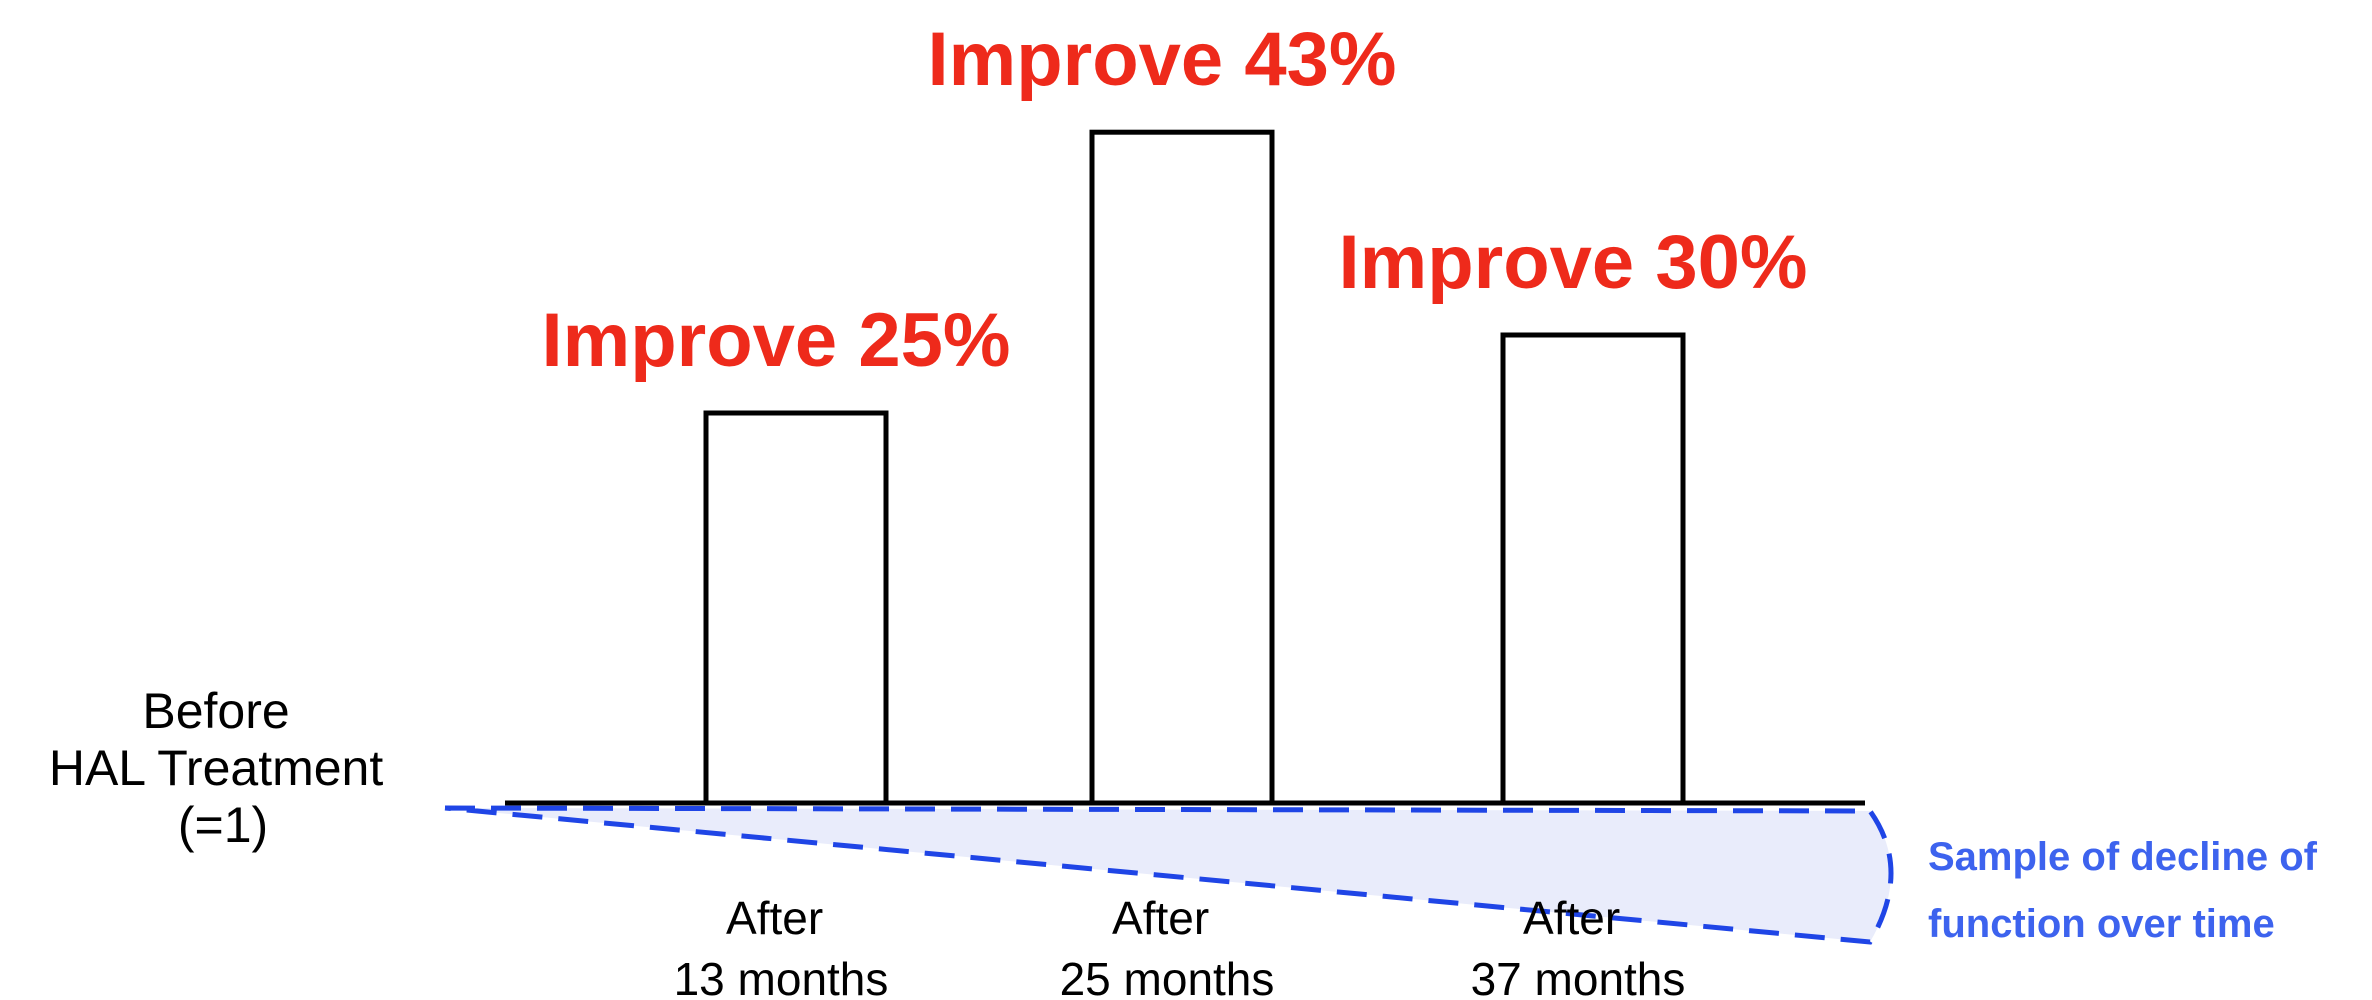  What do you see at coordinates (781, 946) in the screenshot?
I see `x-tick-label-13-months: After 13 months` at bounding box center [781, 946].